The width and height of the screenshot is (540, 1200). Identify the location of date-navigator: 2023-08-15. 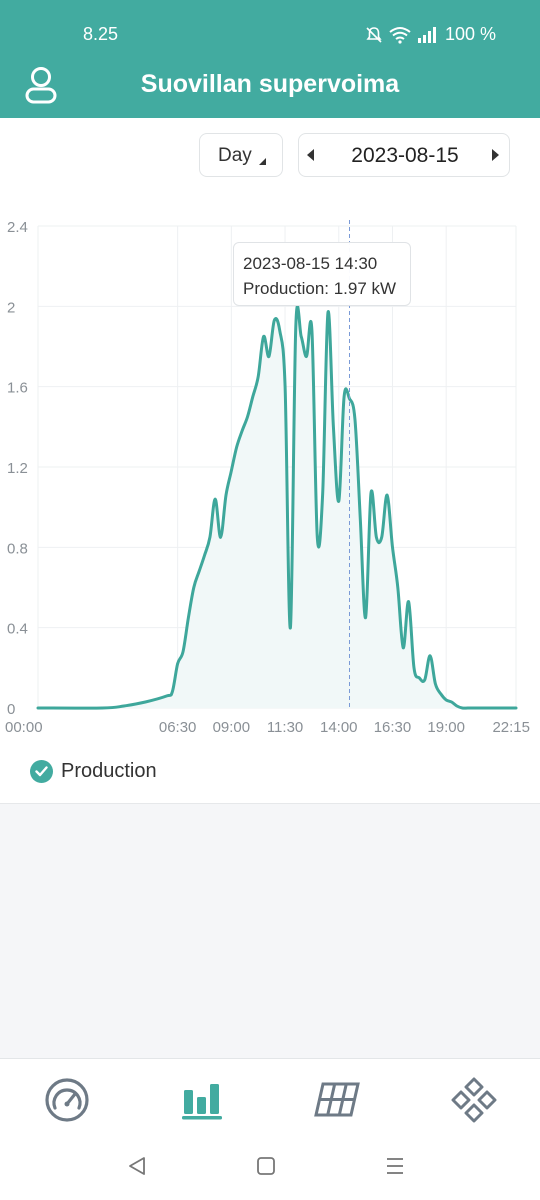
(404, 155).